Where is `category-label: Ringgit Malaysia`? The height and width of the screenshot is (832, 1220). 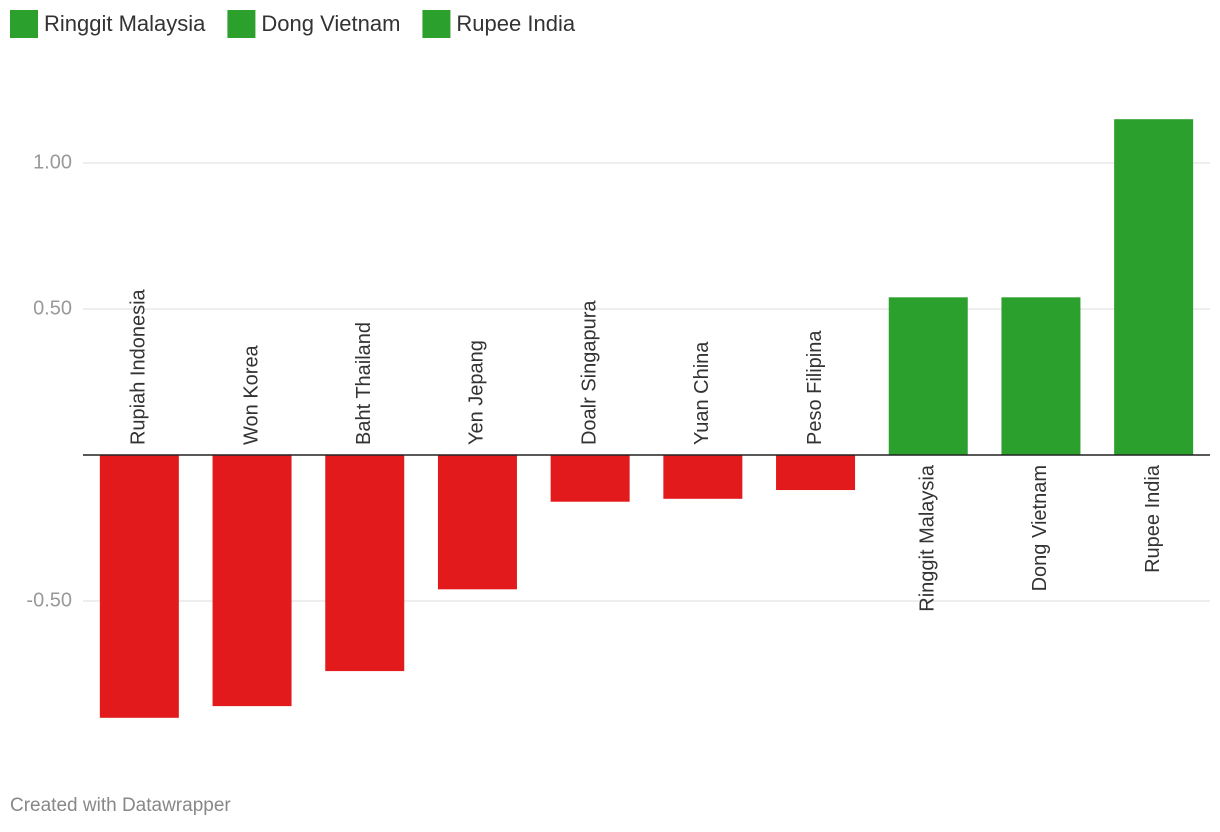
category-label: Ringgit Malaysia is located at coordinates (928, 538).